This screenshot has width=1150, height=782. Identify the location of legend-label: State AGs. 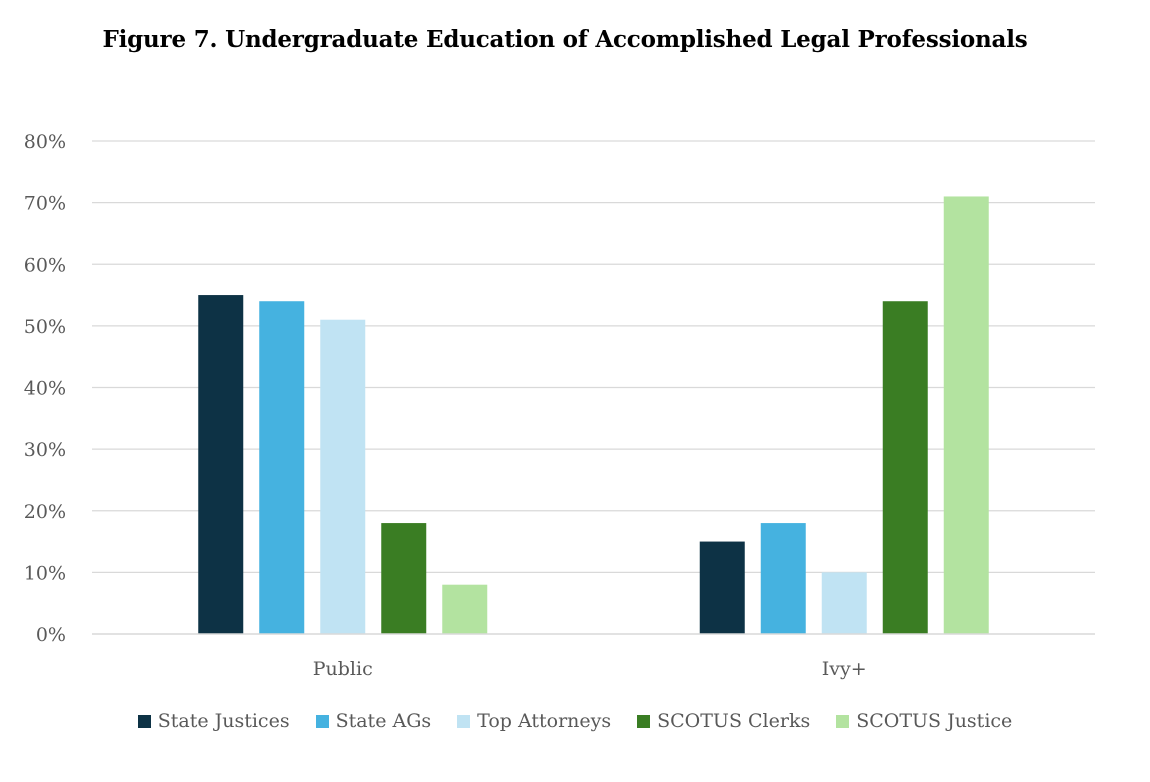
(383, 721).